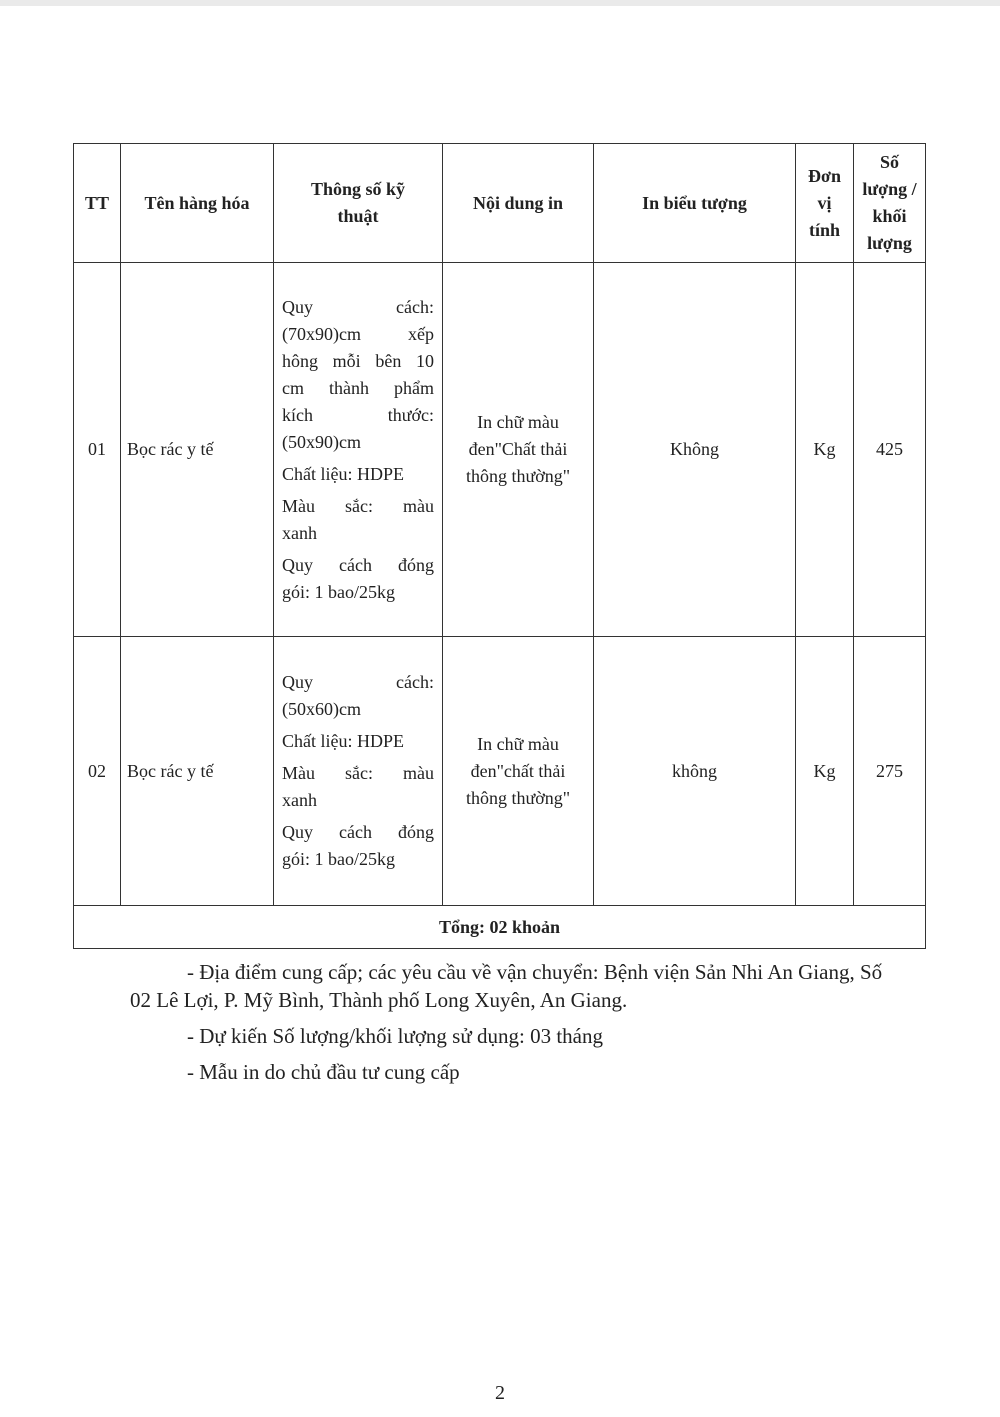 The image size is (1000, 1417). Describe the element at coordinates (358, 414) in the screenshot. I see `spec-line: kích thước:` at that location.